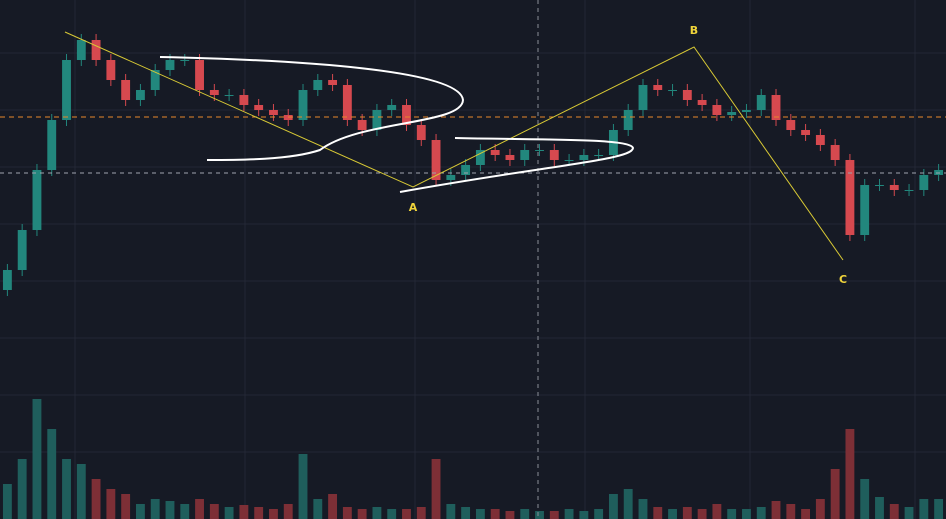 The image size is (946, 519). Describe the element at coordinates (413, 207) in the screenshot. I see `wave-label: A` at that location.